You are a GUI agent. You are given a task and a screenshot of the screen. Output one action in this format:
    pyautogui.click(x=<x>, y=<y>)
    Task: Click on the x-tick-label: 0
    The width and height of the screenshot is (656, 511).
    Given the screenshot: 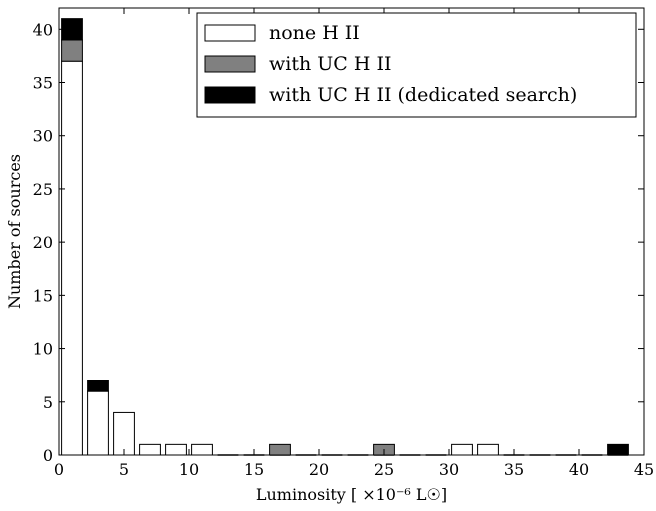 What is the action you would take?
    pyautogui.click(x=59, y=469)
    